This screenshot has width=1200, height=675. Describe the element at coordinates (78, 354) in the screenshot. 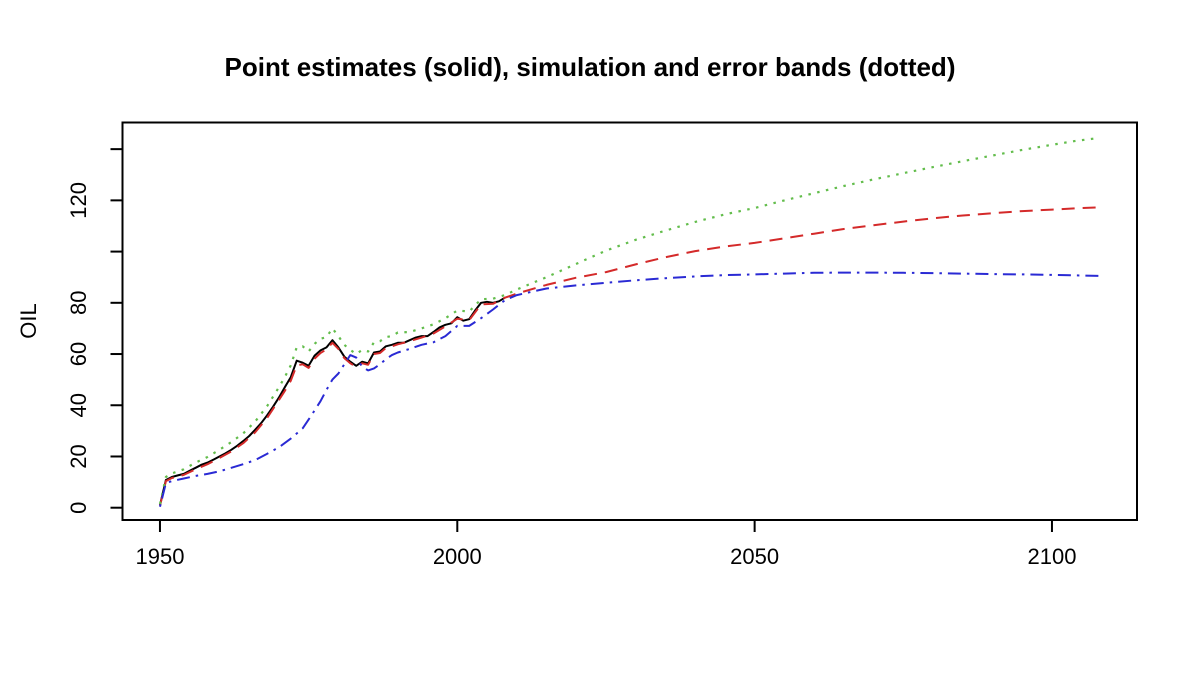

I see `y-tick-label: 60` at that location.